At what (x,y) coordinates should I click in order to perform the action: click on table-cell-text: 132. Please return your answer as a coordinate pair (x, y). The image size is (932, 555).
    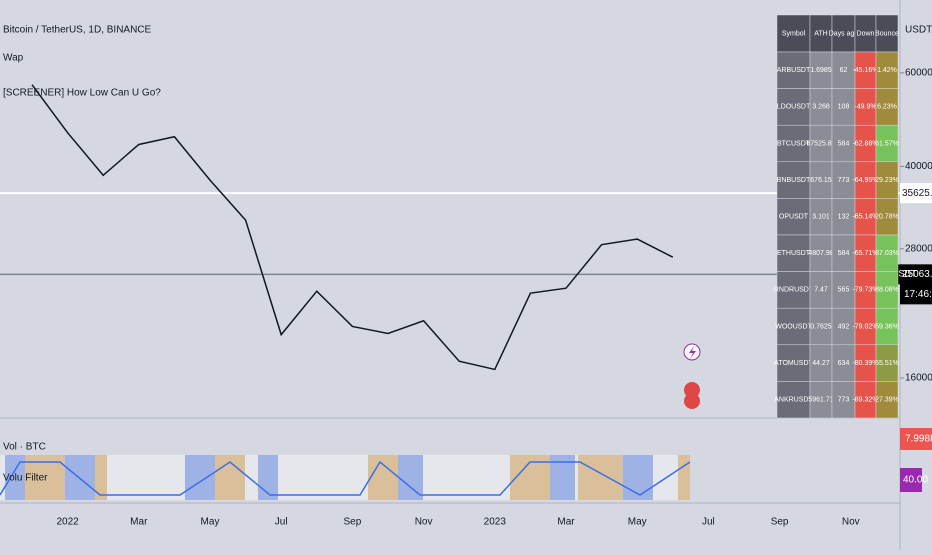
    Looking at the image, I should click on (844, 217).